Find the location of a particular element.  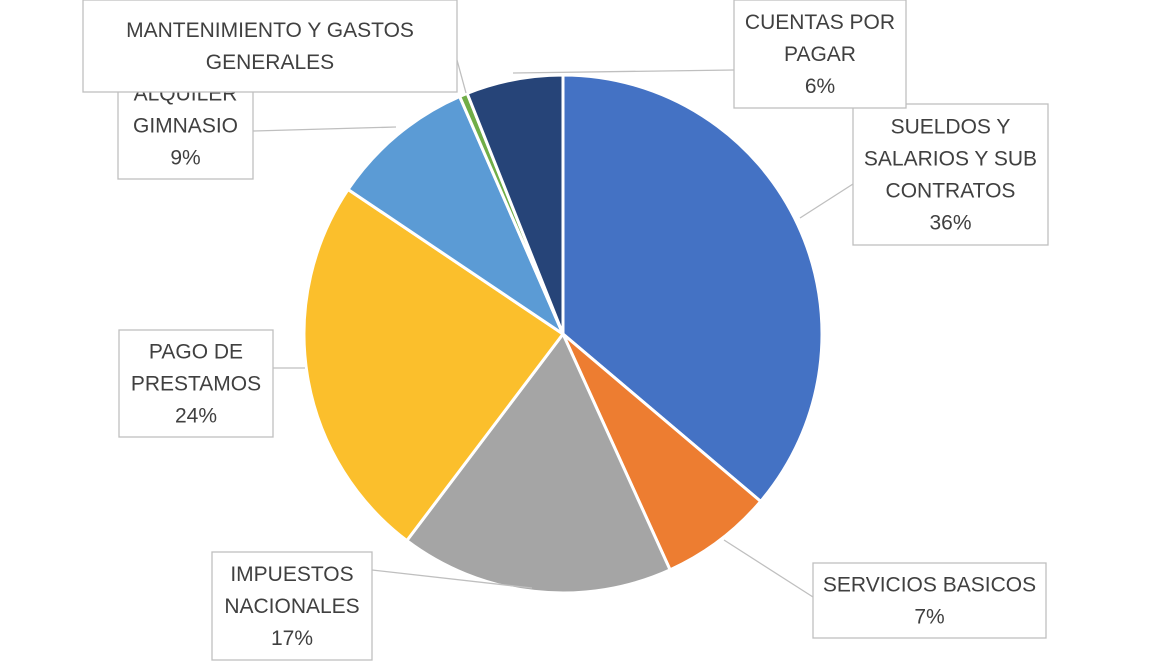

data-label-percent: 24% is located at coordinates (196, 416).